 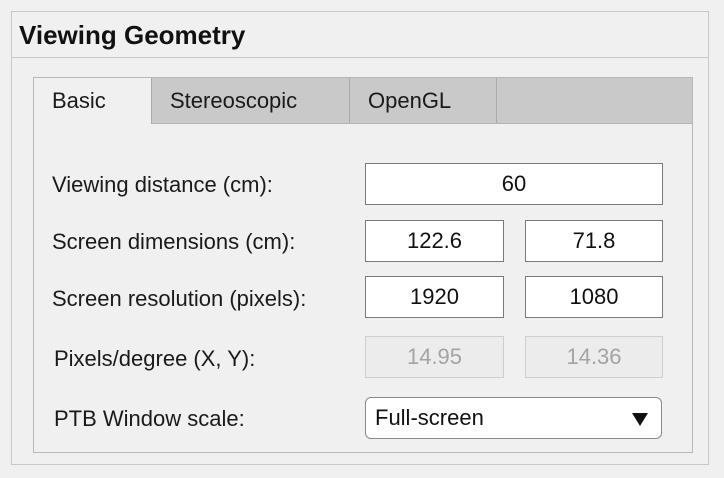 I want to click on dropdown-arrow-icon, so click(x=640, y=419).